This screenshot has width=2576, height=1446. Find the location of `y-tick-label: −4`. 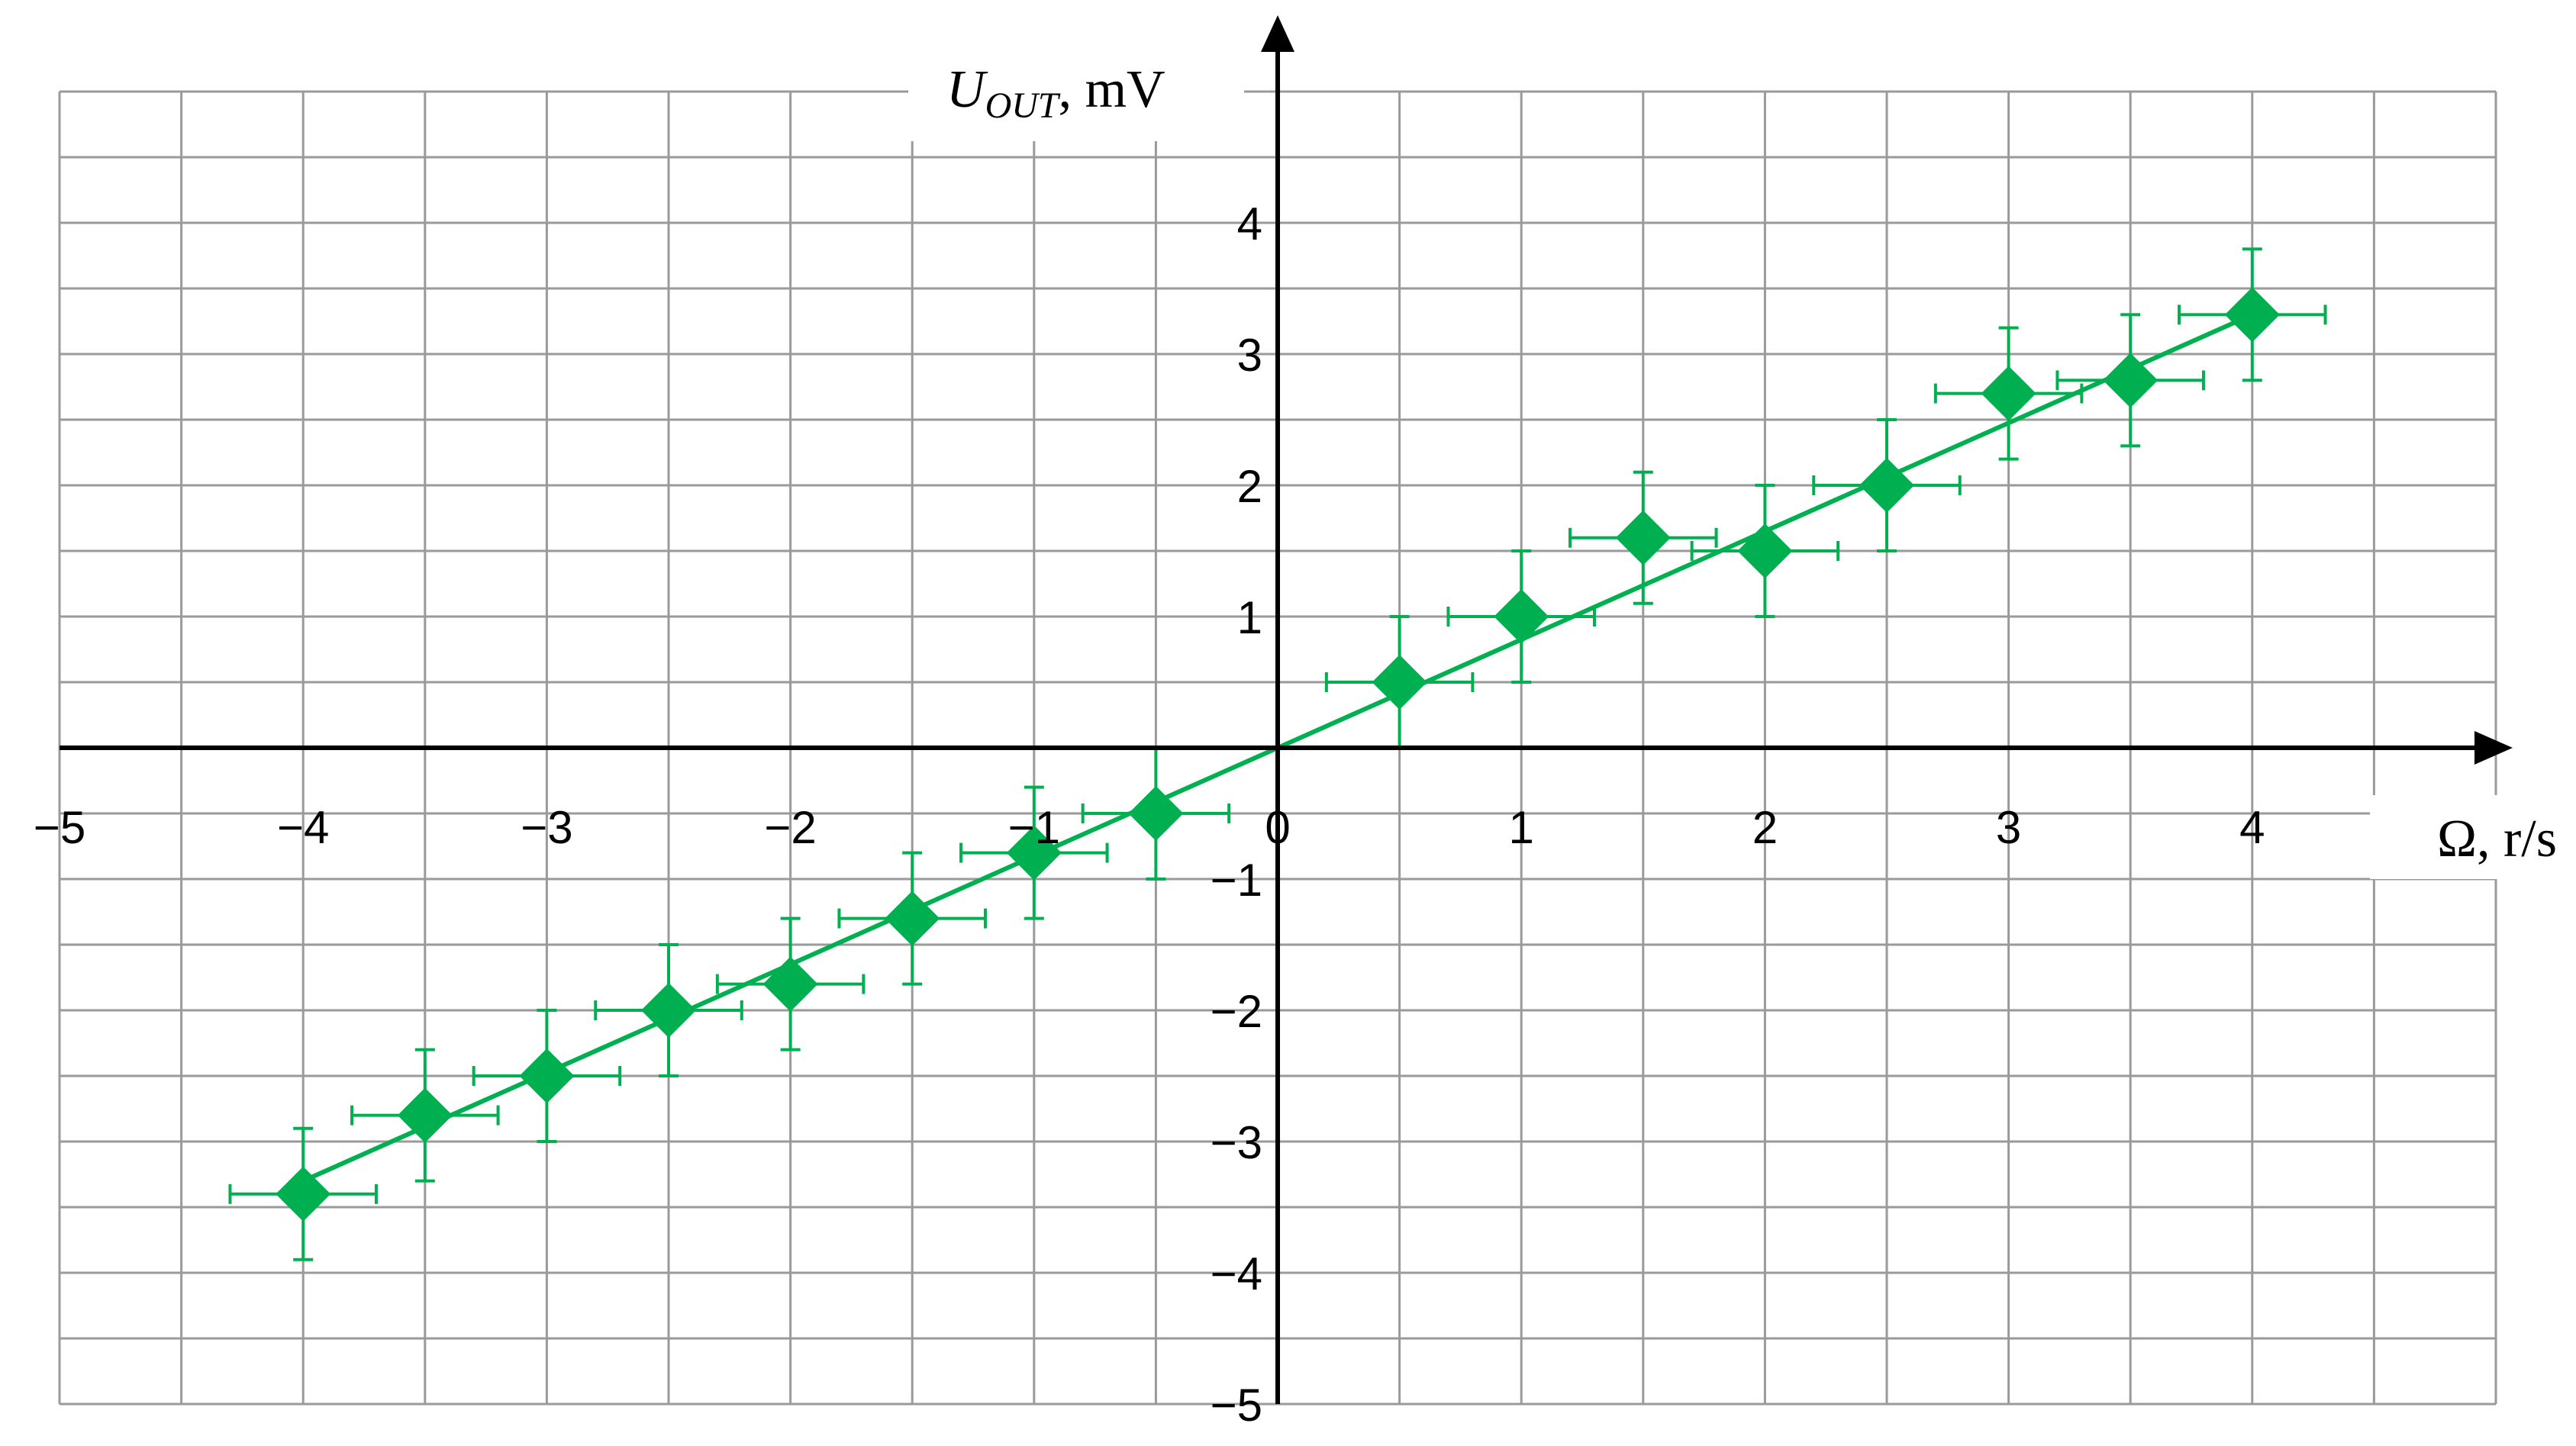

y-tick-label: −4 is located at coordinates (1237, 1273).